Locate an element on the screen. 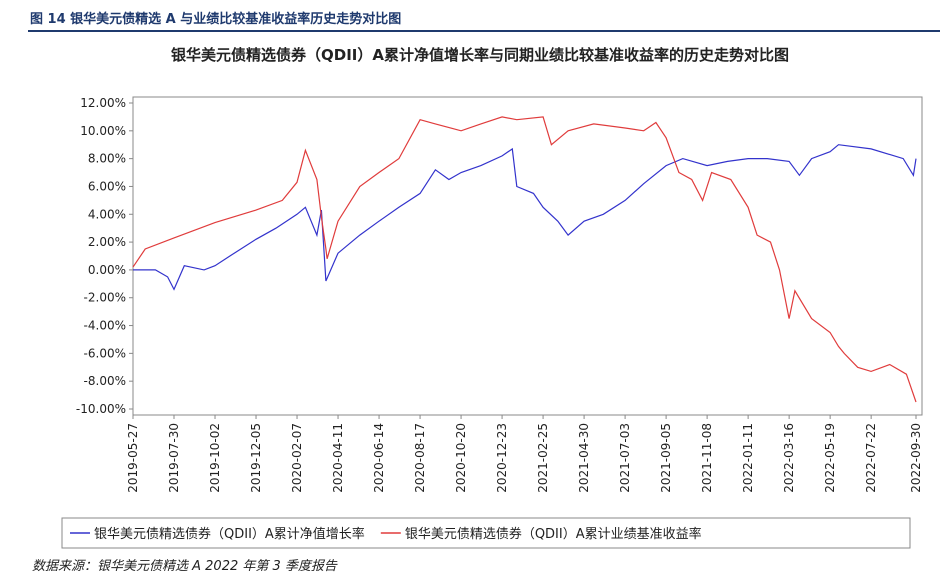 The height and width of the screenshot is (582, 948). x-tick-label: 2019-10-02 is located at coordinates (215, 458).